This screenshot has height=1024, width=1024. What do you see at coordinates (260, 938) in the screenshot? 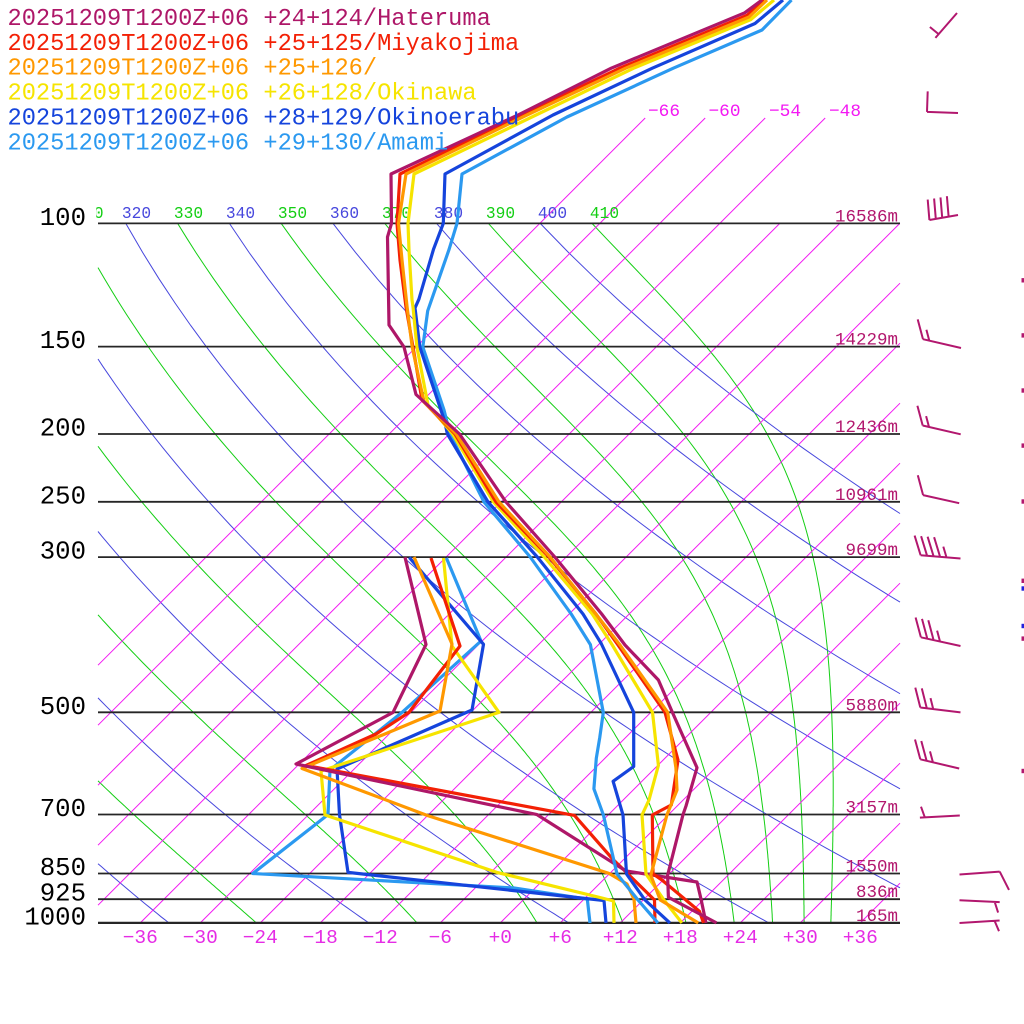
I see `svg-text: −24` at bounding box center [260, 938].